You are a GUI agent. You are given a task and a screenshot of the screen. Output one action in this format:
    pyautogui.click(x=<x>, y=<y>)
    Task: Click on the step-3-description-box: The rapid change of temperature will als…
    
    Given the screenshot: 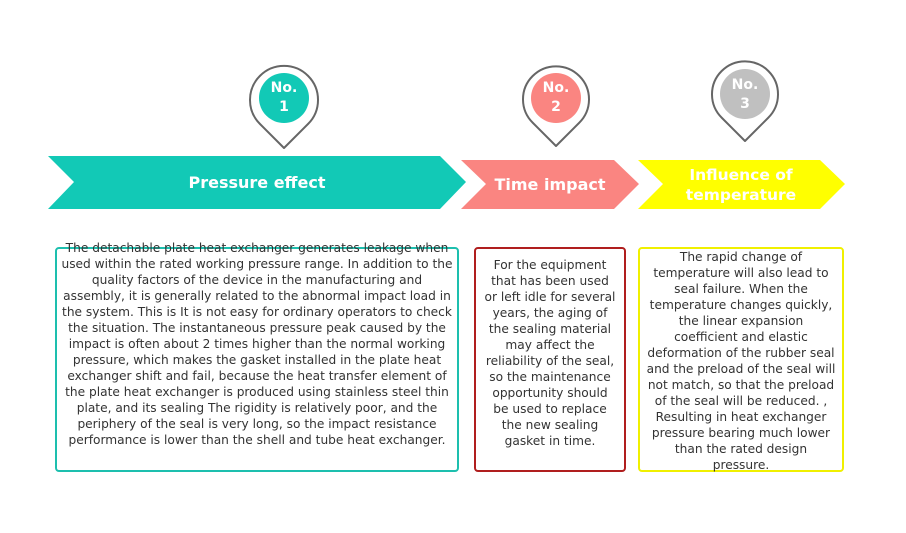 What is the action you would take?
    pyautogui.click(x=741, y=359)
    